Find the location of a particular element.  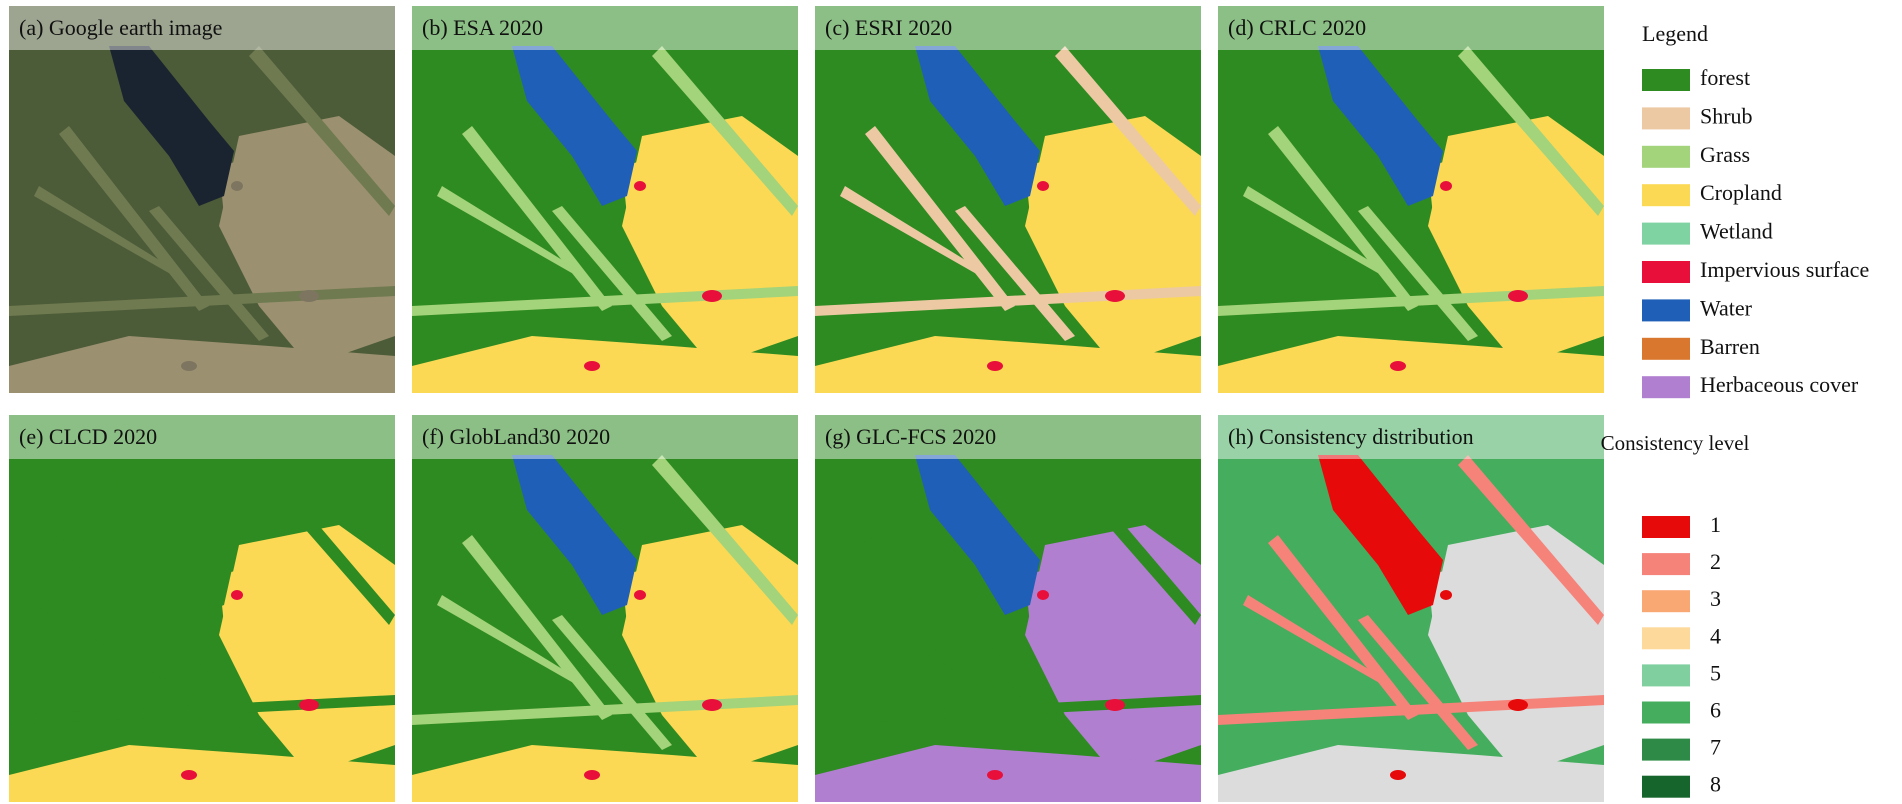

map-panel: (e) CLCD 2020 is located at coordinates (202, 608).